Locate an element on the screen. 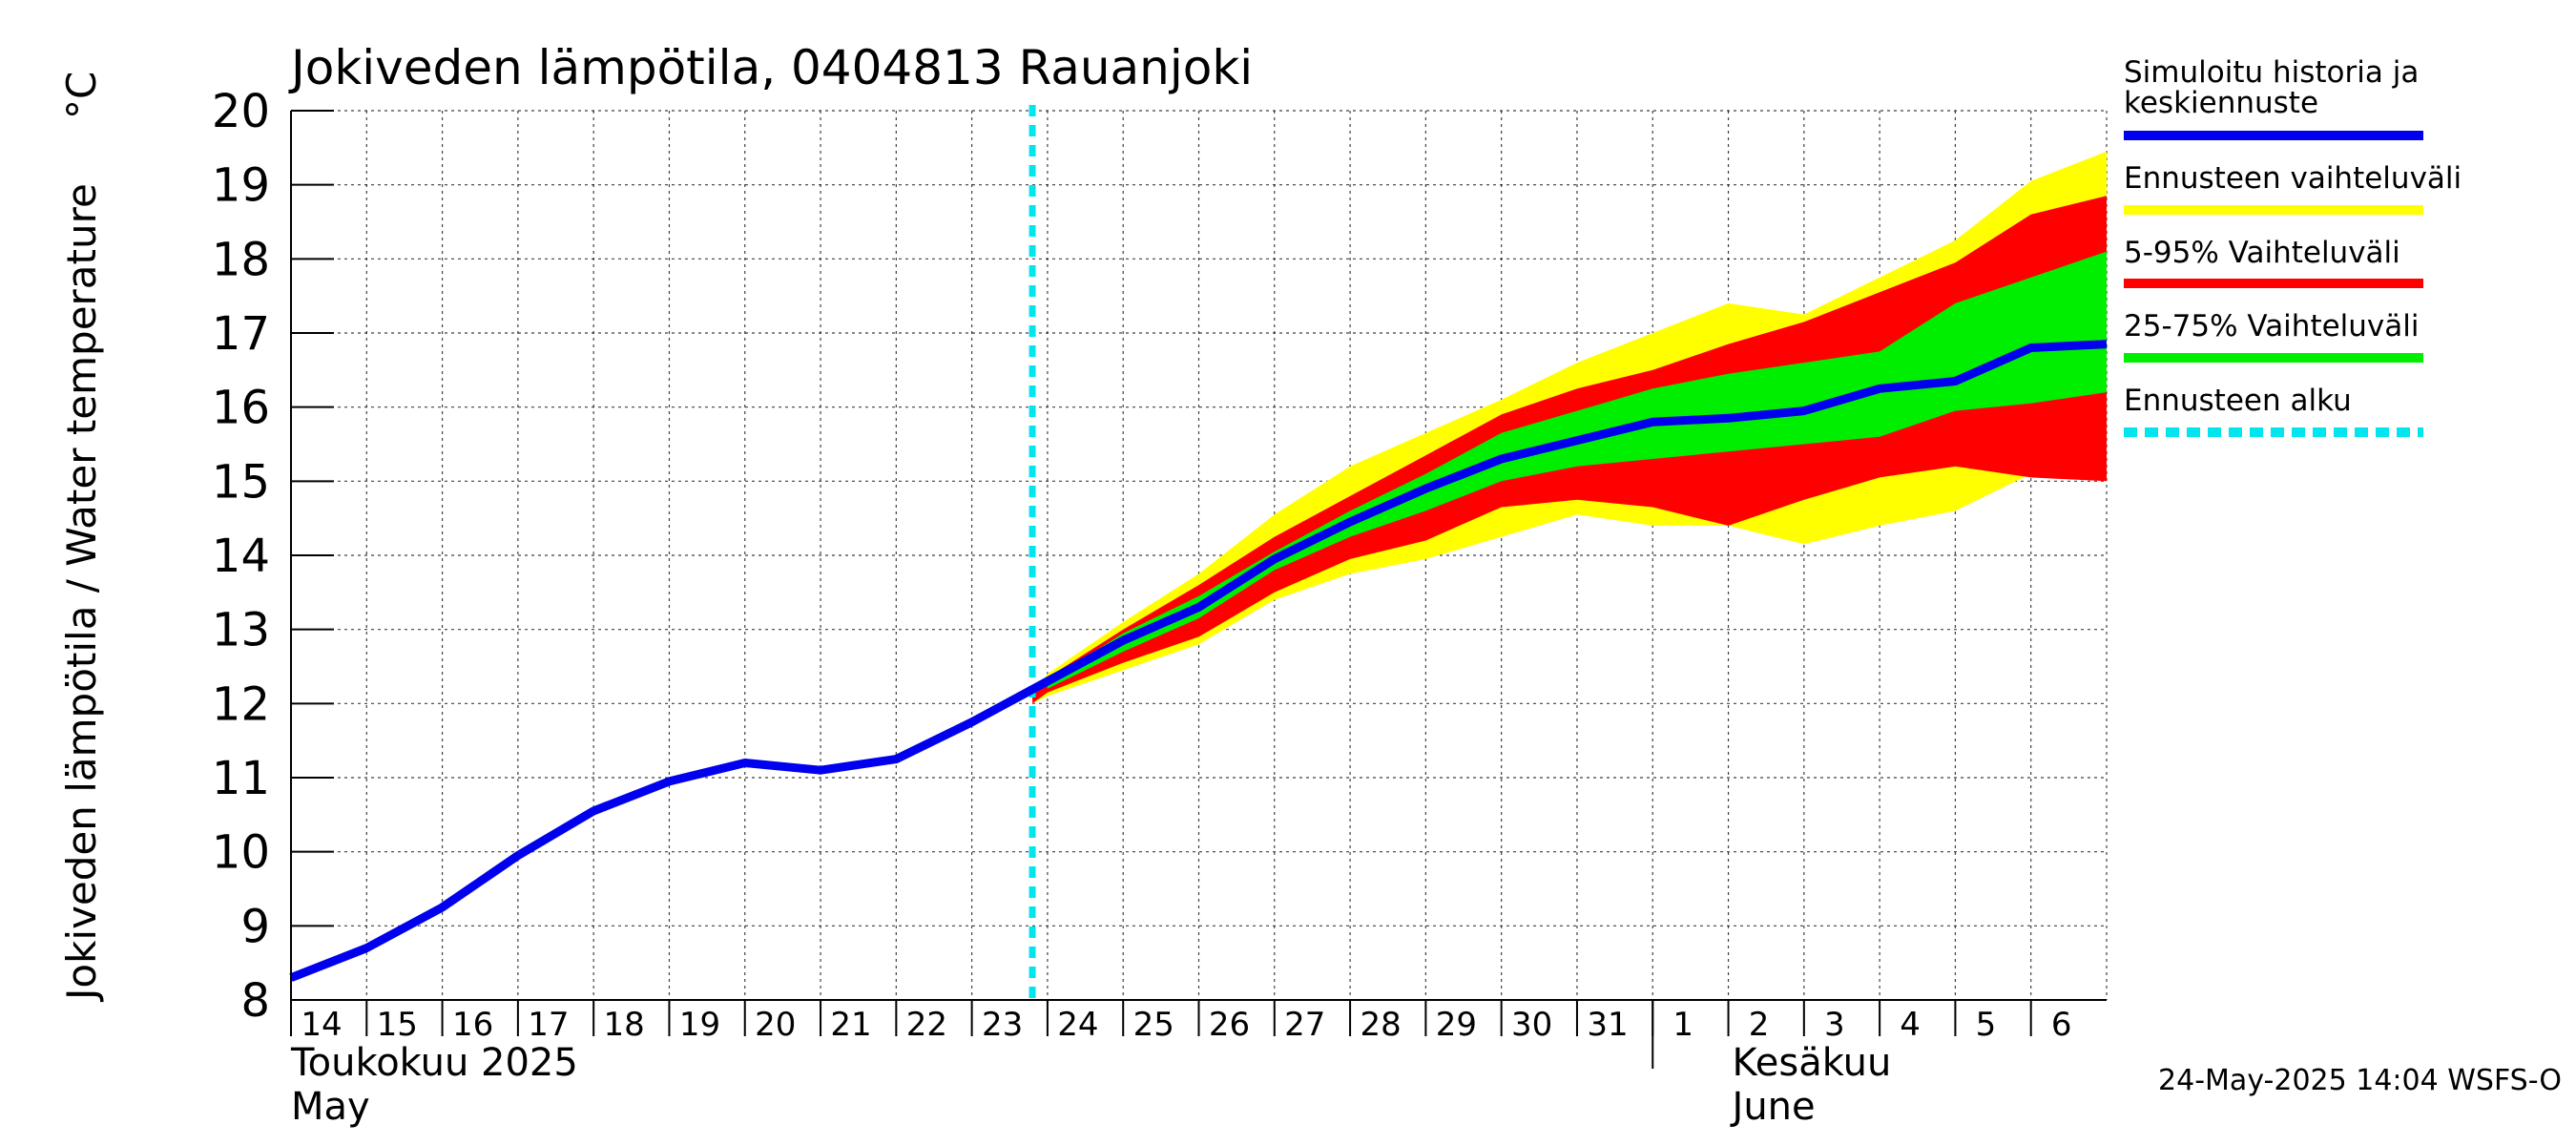  legend-label: Ennusteen alku is located at coordinates (2238, 401).